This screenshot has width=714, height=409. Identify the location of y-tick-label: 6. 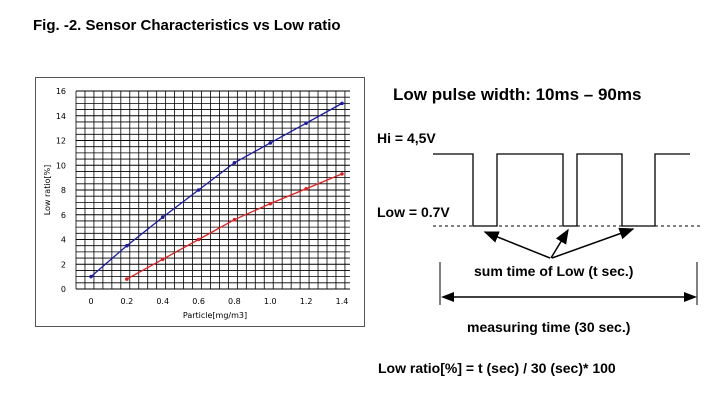
(63, 215).